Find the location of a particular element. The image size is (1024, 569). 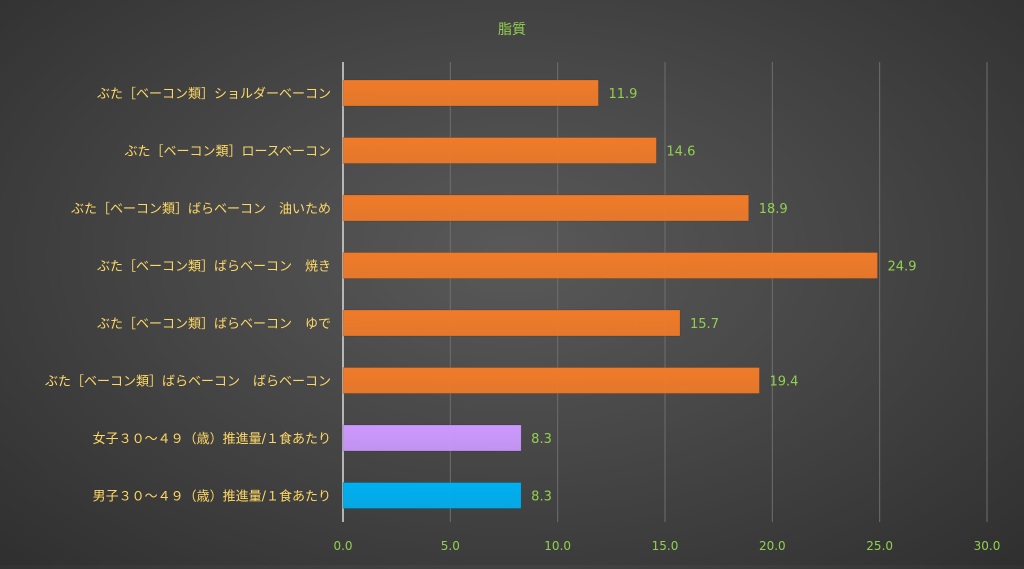

data-label: 11.9 is located at coordinates (622, 94).